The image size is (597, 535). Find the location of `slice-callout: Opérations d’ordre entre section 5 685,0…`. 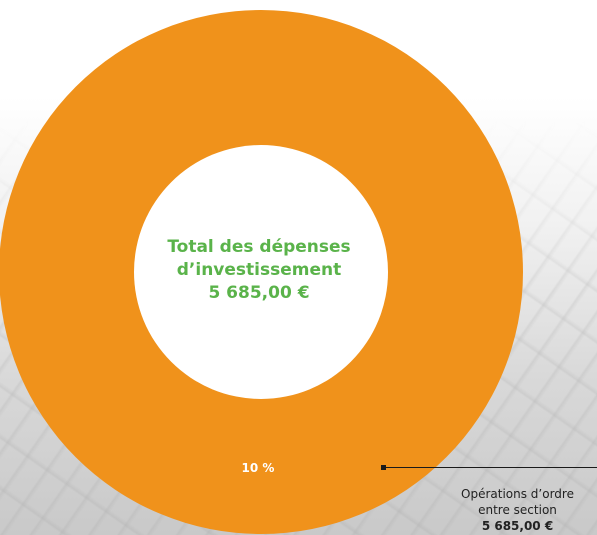

slice-callout: Opérations d’ordre entre section 5 685,0… is located at coordinates (517, 510).